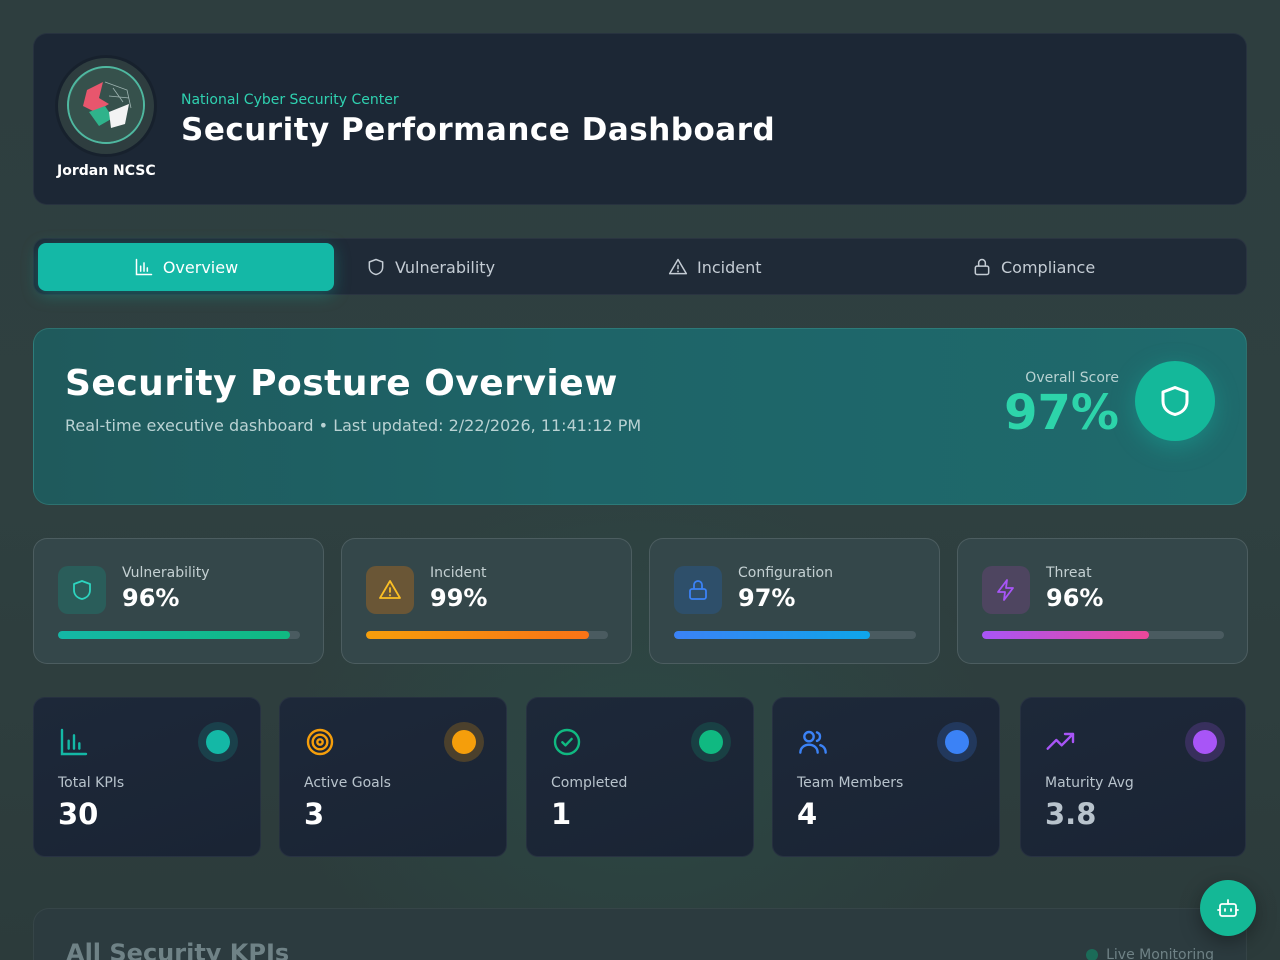 This screenshot has width=1280, height=960. I want to click on stat-card-maturity-avg: Maturity Avg 3.8, so click(1133, 777).